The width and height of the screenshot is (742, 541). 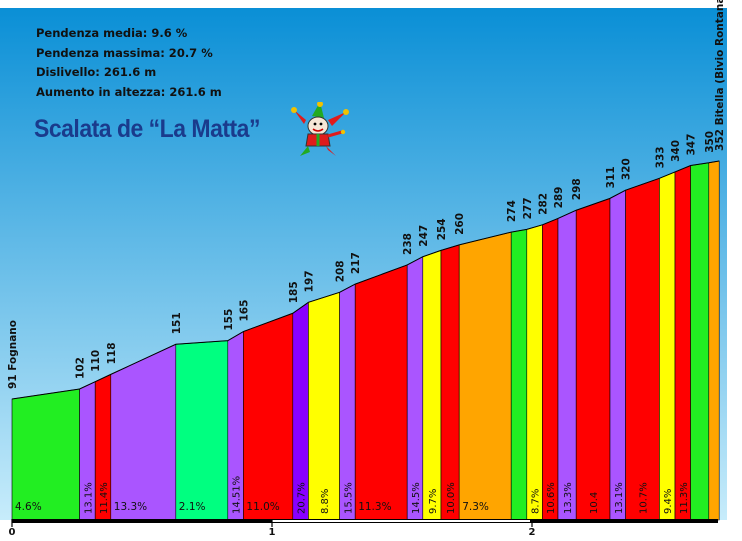 What do you see at coordinates (644, 498) in the screenshot?
I see `segment-grade-label: 10.7%` at bounding box center [644, 498].